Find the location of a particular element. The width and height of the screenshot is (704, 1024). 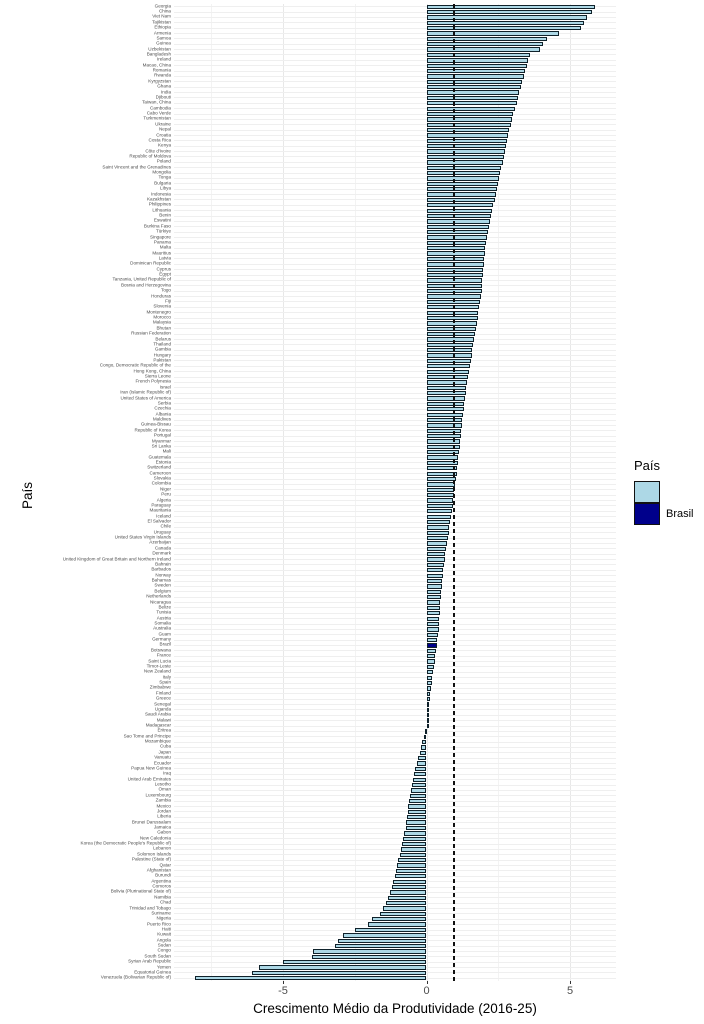

country-label: Burundi is located at coordinates (163, 876).